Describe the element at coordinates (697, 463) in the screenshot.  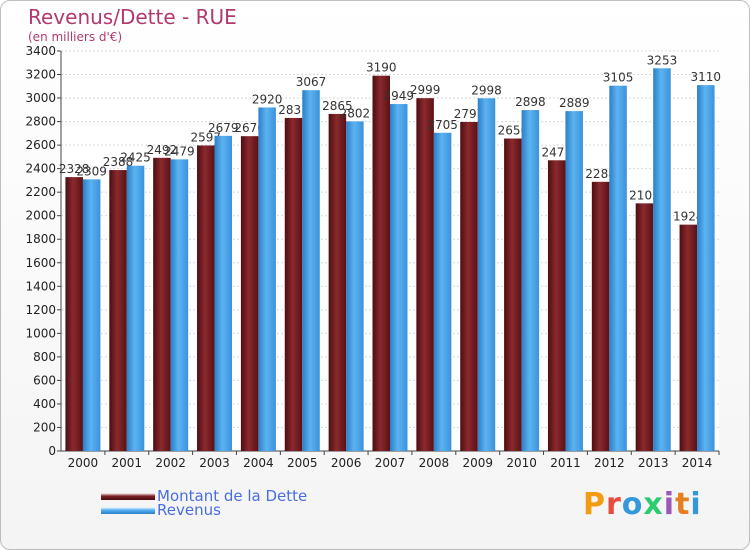
I see `x-tick-label: 2014` at that location.